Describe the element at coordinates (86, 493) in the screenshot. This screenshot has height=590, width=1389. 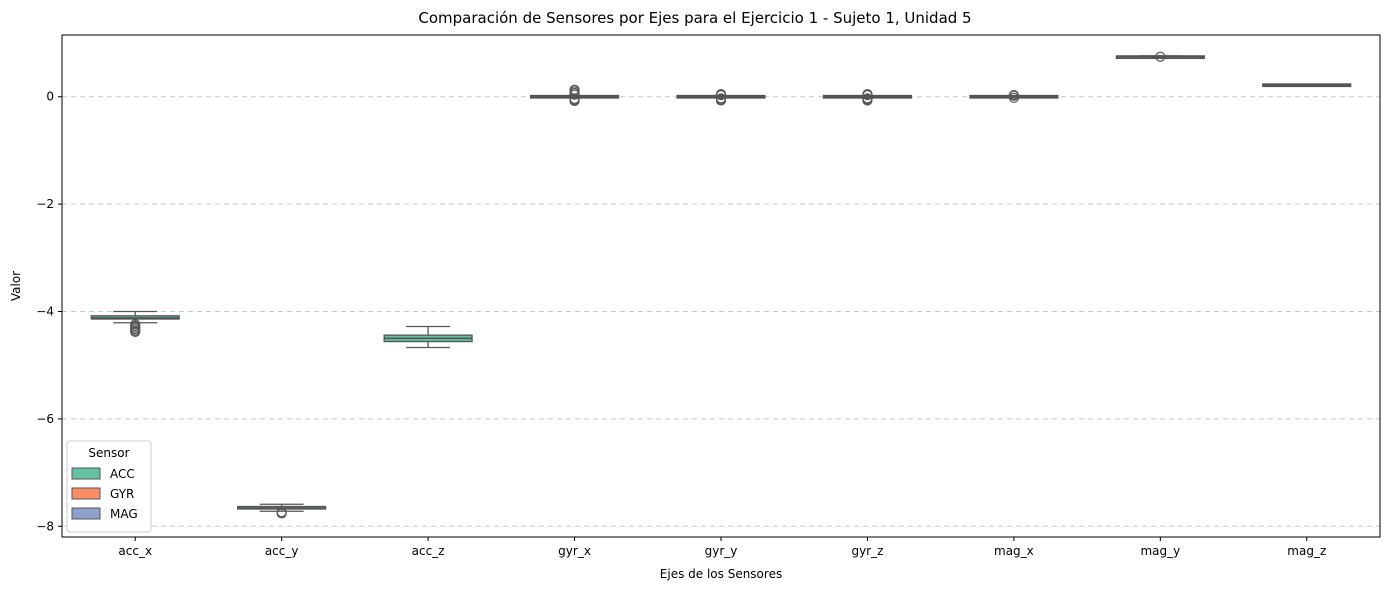
I see `legend-swatch-gyr` at that location.